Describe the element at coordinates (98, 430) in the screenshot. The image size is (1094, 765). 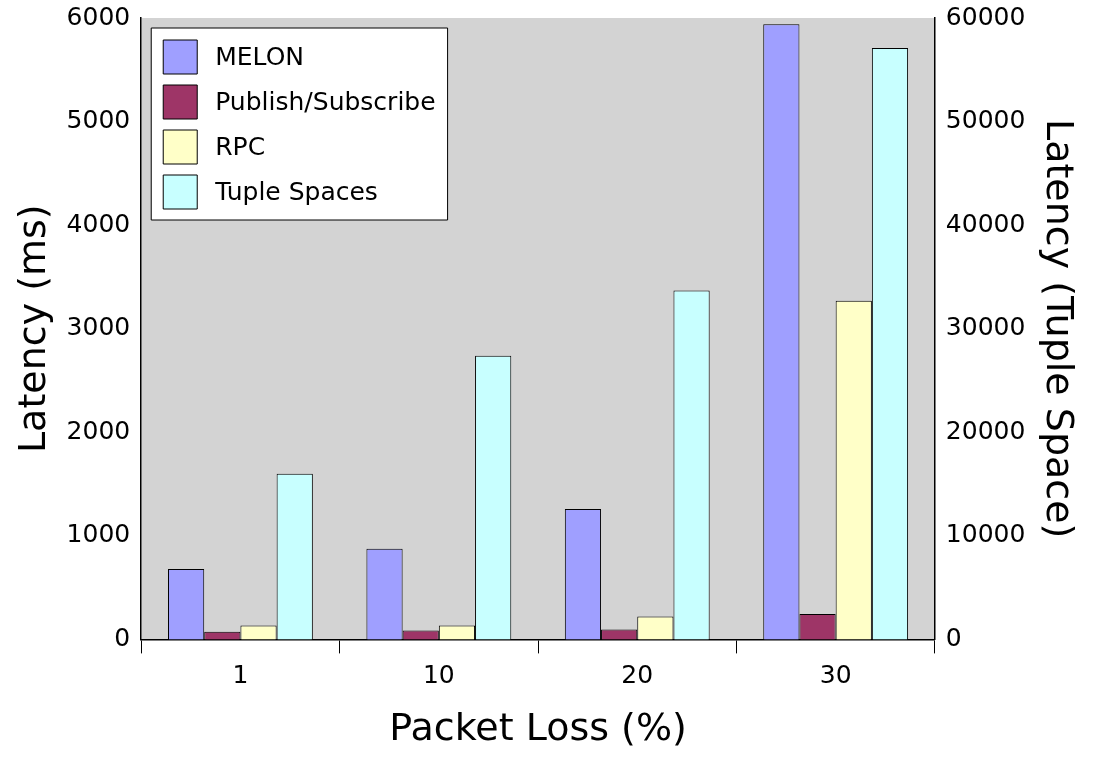
I see `y-tick-label: 2000` at that location.